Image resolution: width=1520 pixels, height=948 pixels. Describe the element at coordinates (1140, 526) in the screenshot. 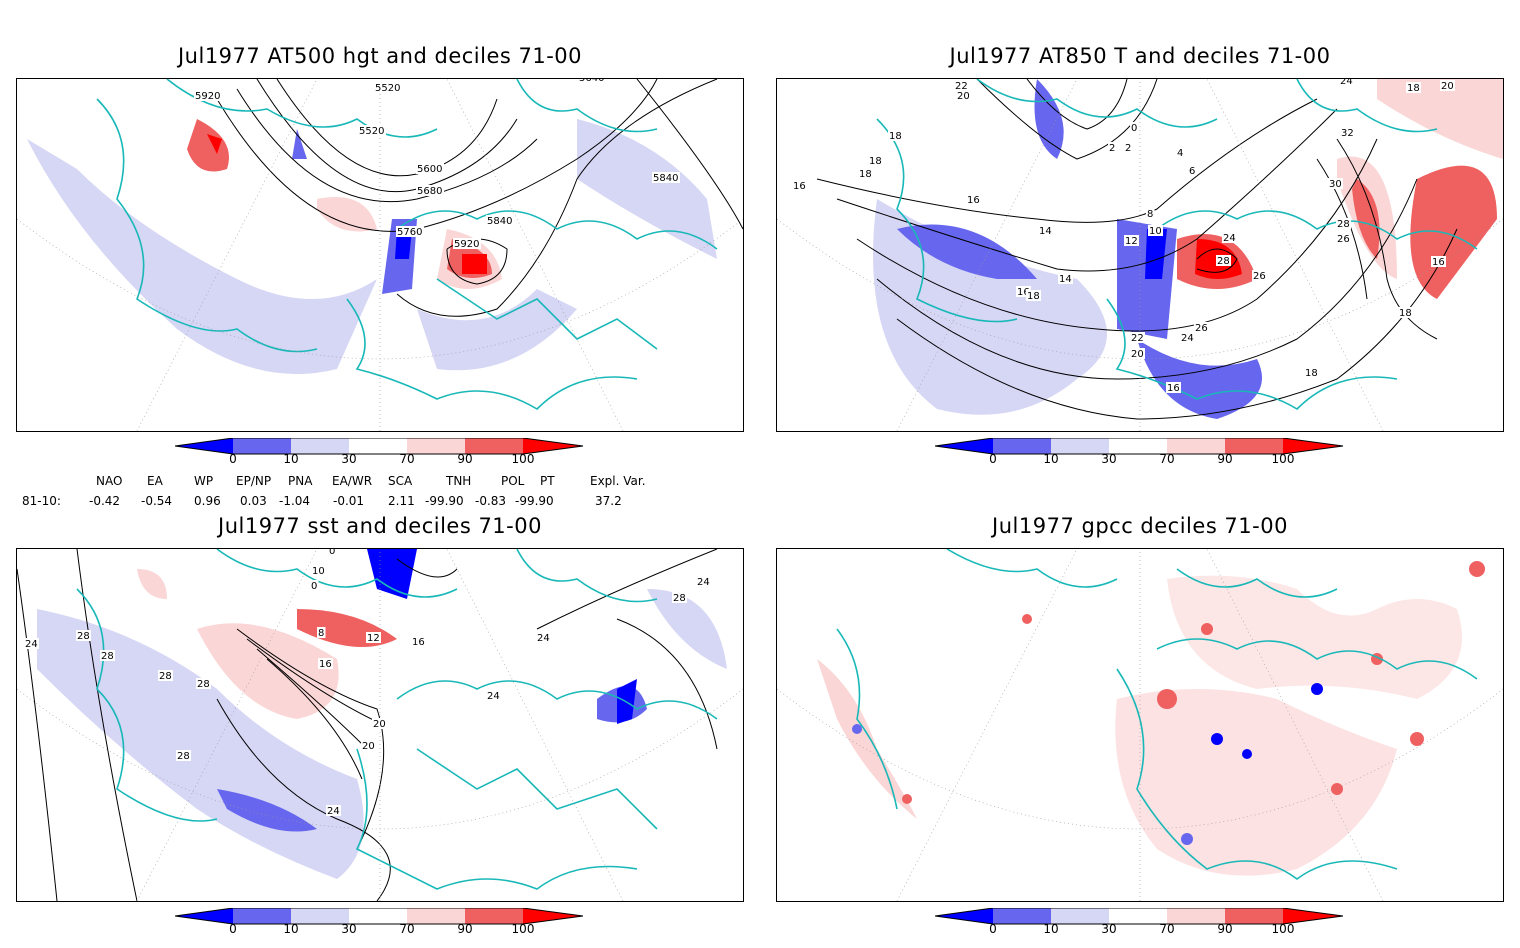

I see `panel-title: Jul1977 gpcc deciles 71-00` at that location.